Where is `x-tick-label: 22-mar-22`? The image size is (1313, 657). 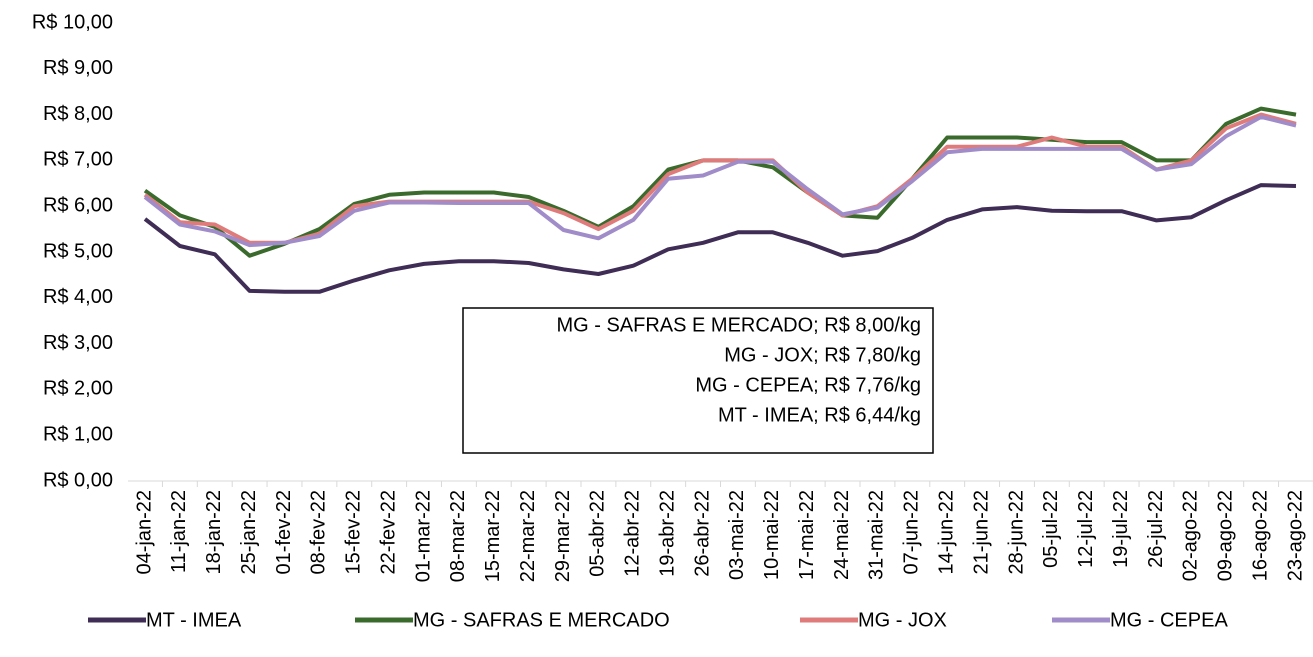
x-tick-label: 22-mar-22 is located at coordinates (528, 536).